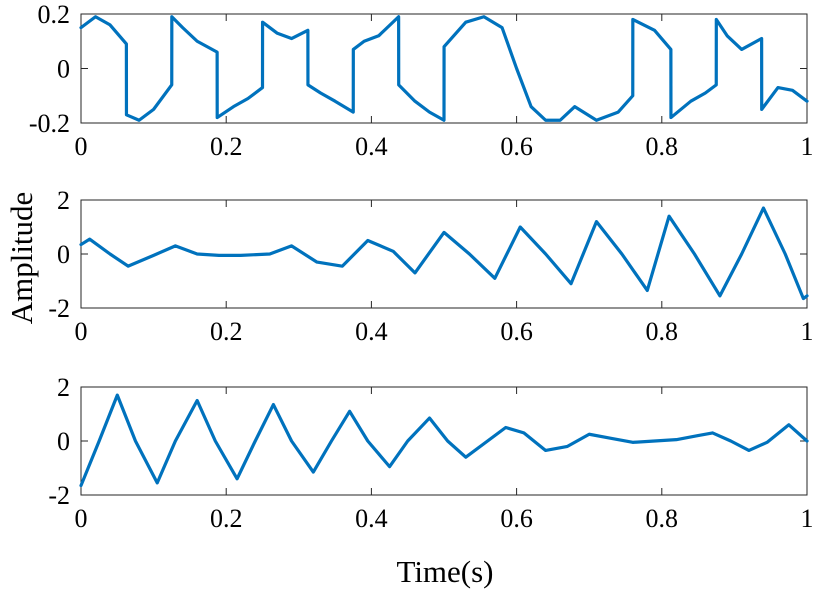 The height and width of the screenshot is (597, 815). Describe the element at coordinates (54, 14) in the screenshot. I see `y-tick-label: 0.2` at that location.